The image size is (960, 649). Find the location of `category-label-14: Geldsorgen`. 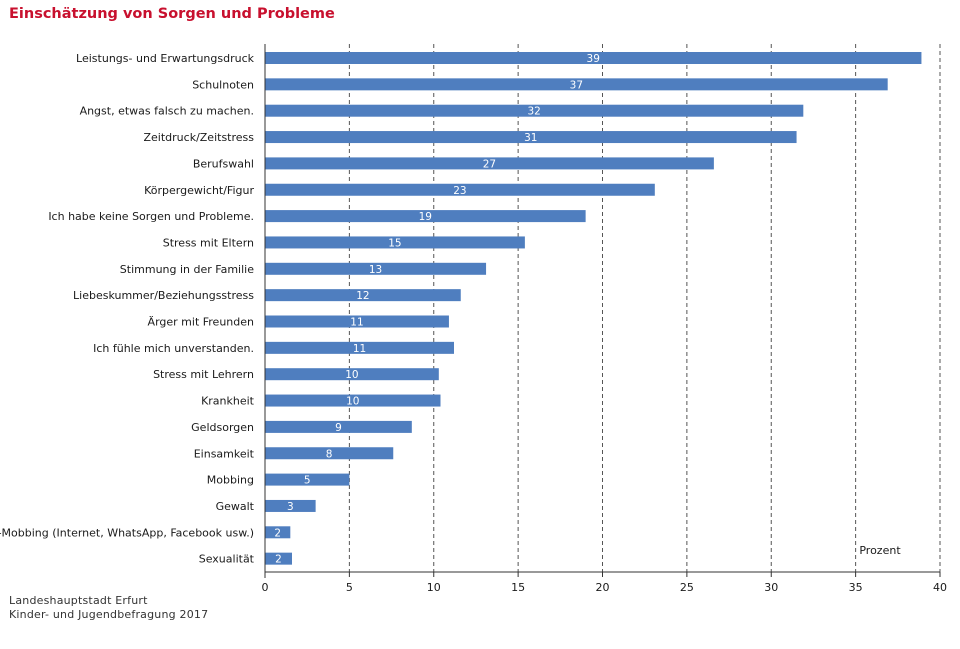

category-label-14: Geldsorgen is located at coordinates (222, 427).